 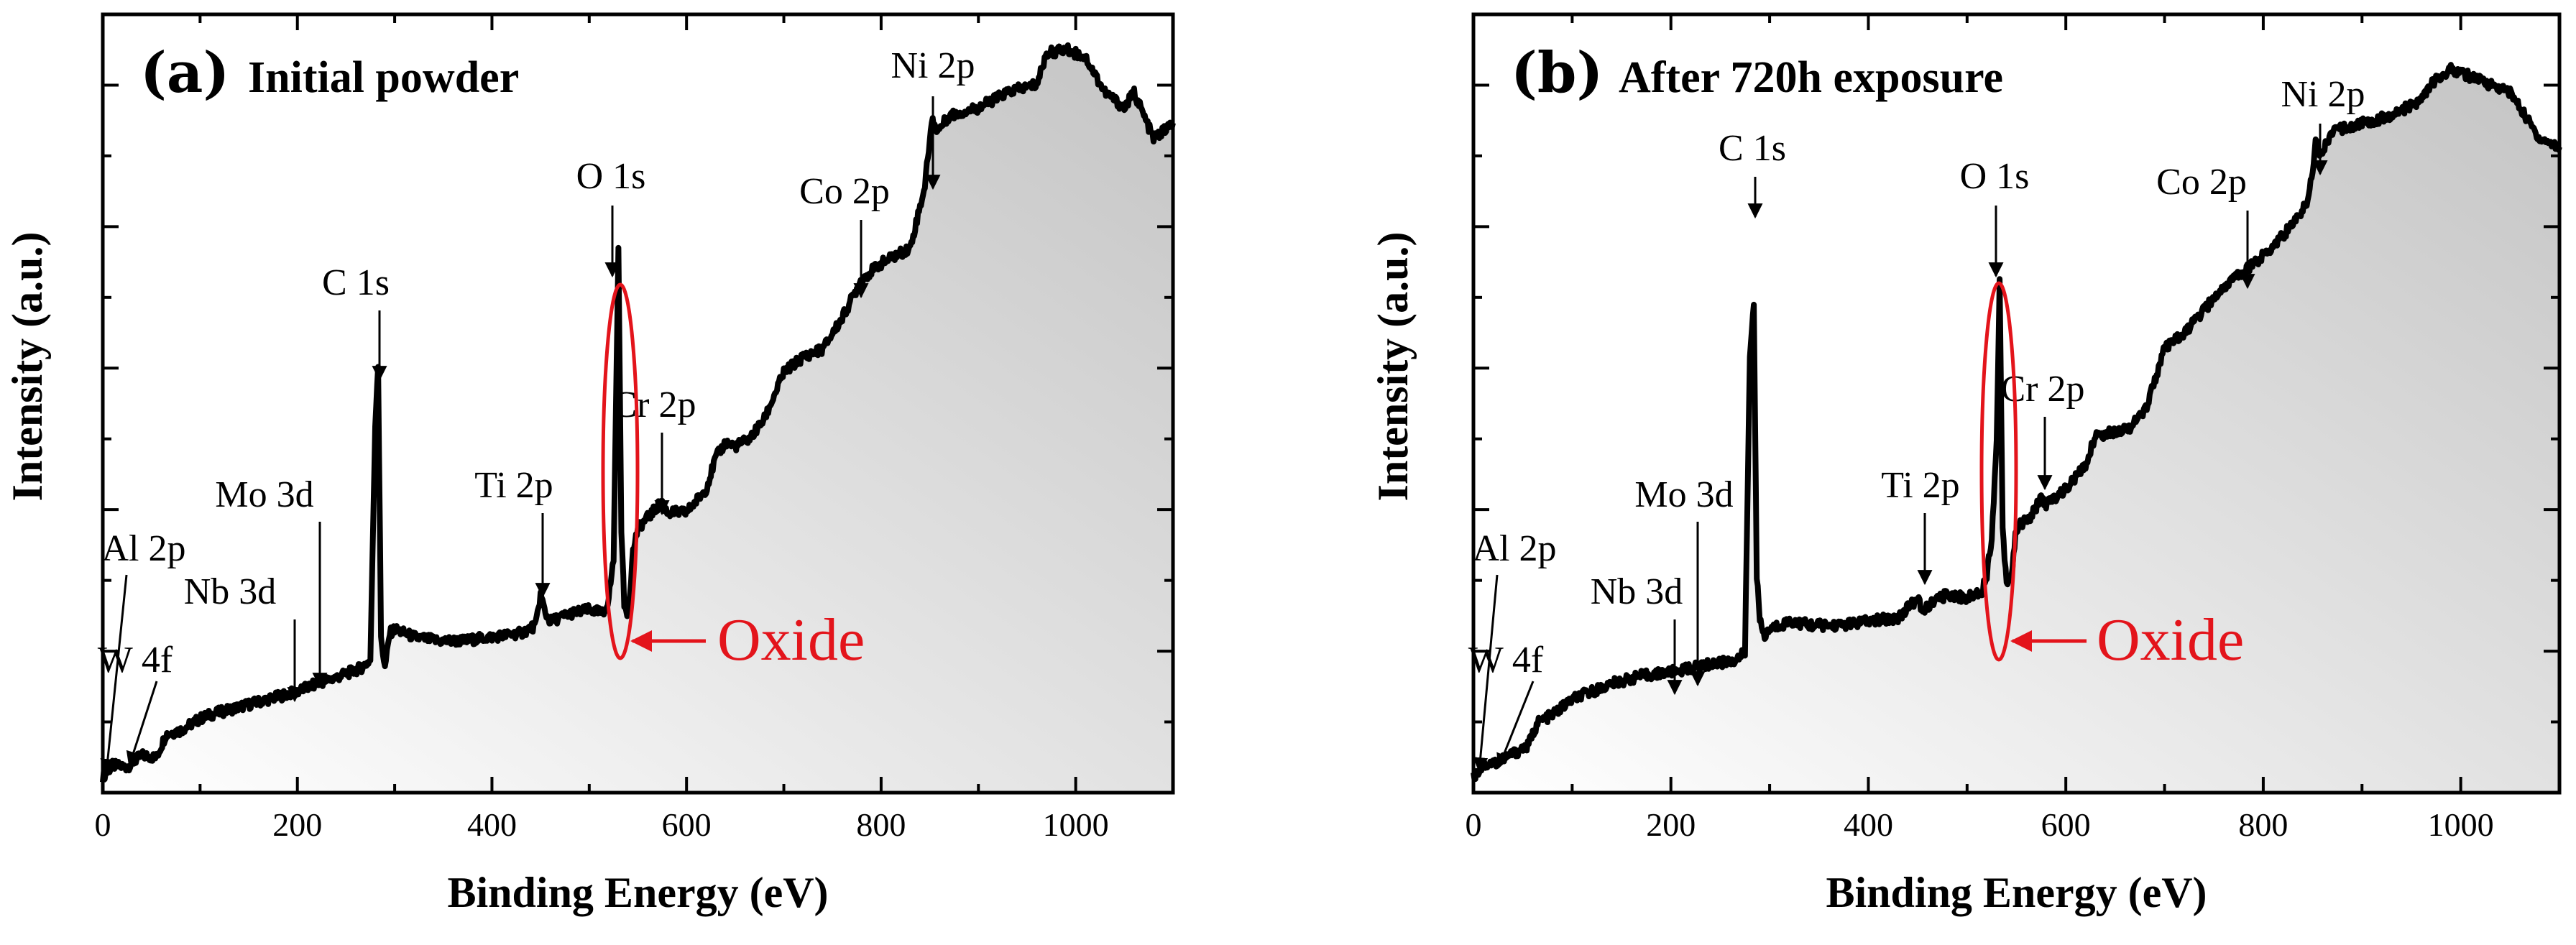 I want to click on peak-label-cr-2p: Cr 2p, so click(x=654, y=404).